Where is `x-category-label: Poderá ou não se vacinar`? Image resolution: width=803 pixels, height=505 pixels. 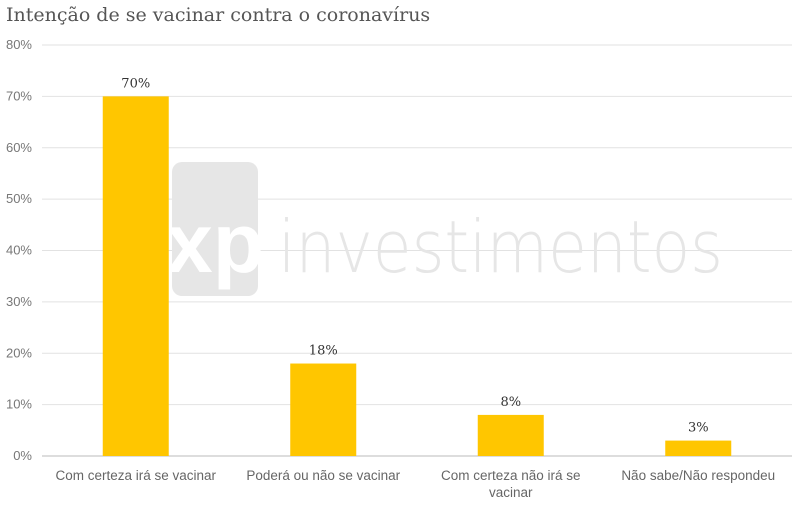 x-category-label: Poderá ou não se vacinar is located at coordinates (323, 475).